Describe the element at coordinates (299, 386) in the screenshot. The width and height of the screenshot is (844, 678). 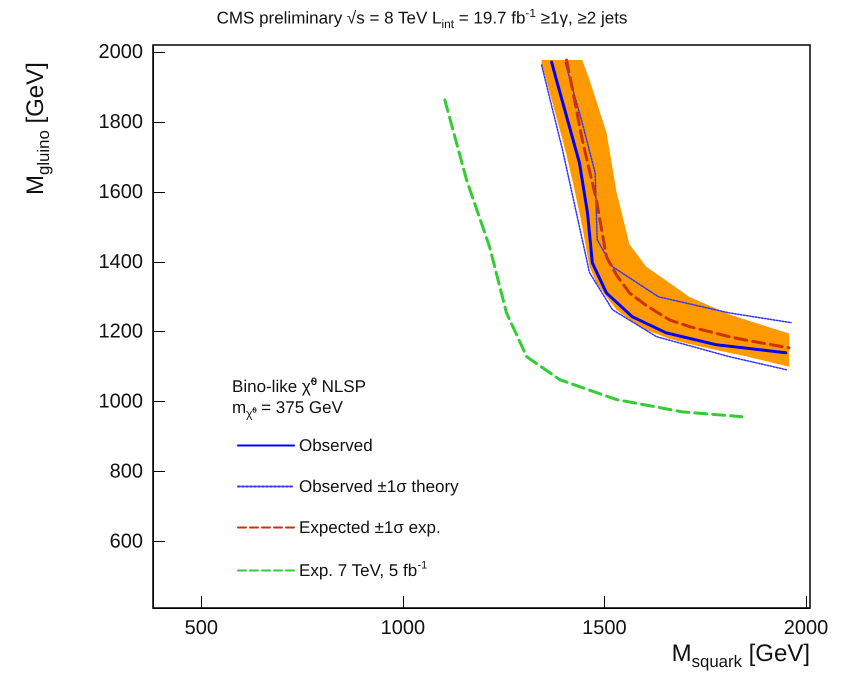
I see `legend-title: Bino-like χ̃⁰ NLSP` at that location.